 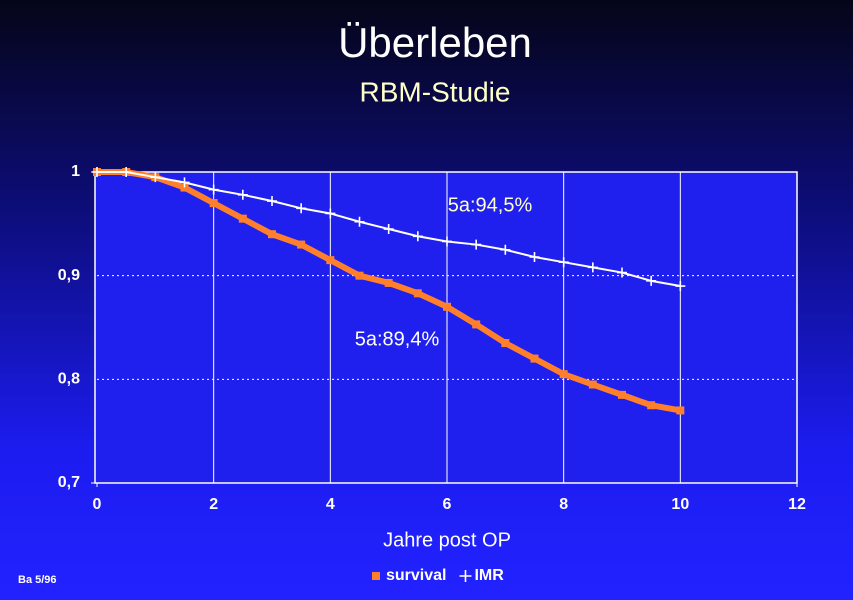 What do you see at coordinates (680, 504) in the screenshot?
I see `x-tick-label: 10` at bounding box center [680, 504].